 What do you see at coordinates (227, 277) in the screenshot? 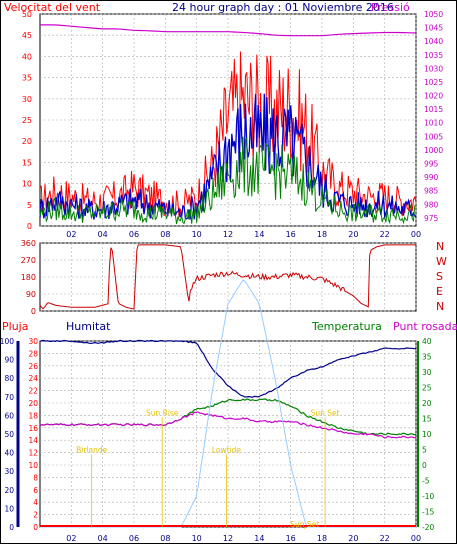
I see `series-line-direction` at bounding box center [227, 277].